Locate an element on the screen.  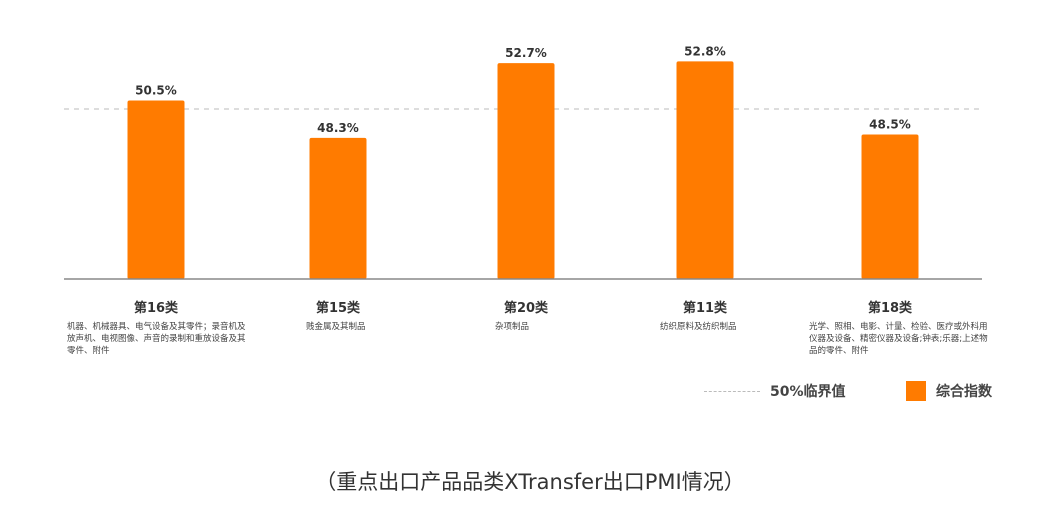
category-label-1: 第16类 is located at coordinates (156, 308).